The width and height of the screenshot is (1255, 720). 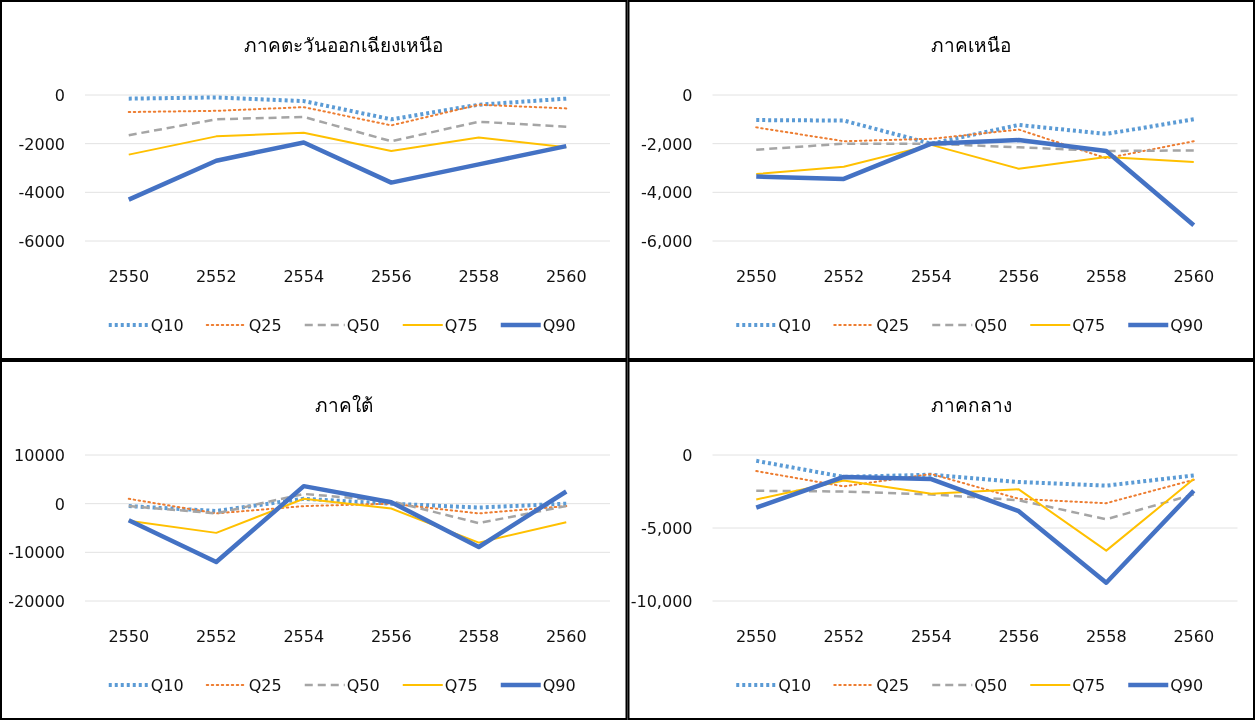 I want to click on y-tick-label: -20000, so click(x=36, y=601).